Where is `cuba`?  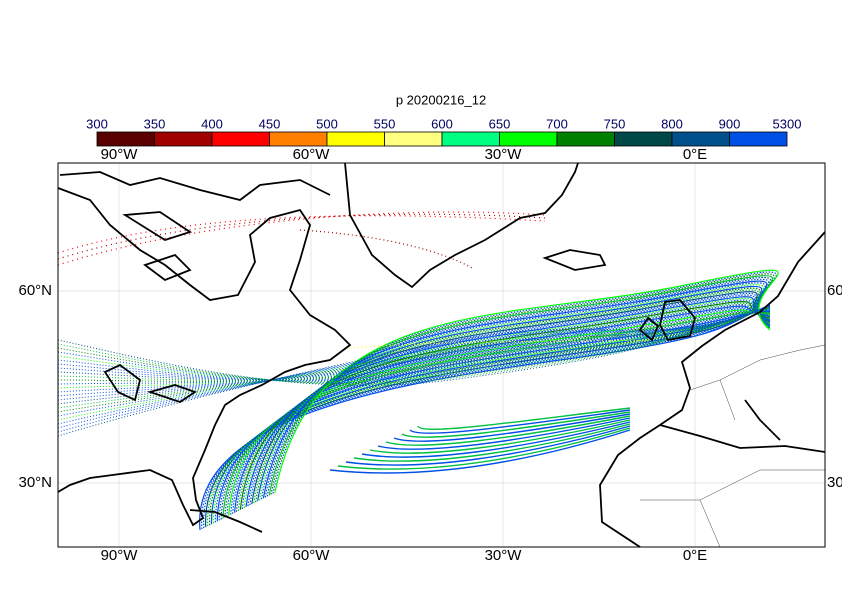
cuba is located at coordinates (226, 521).